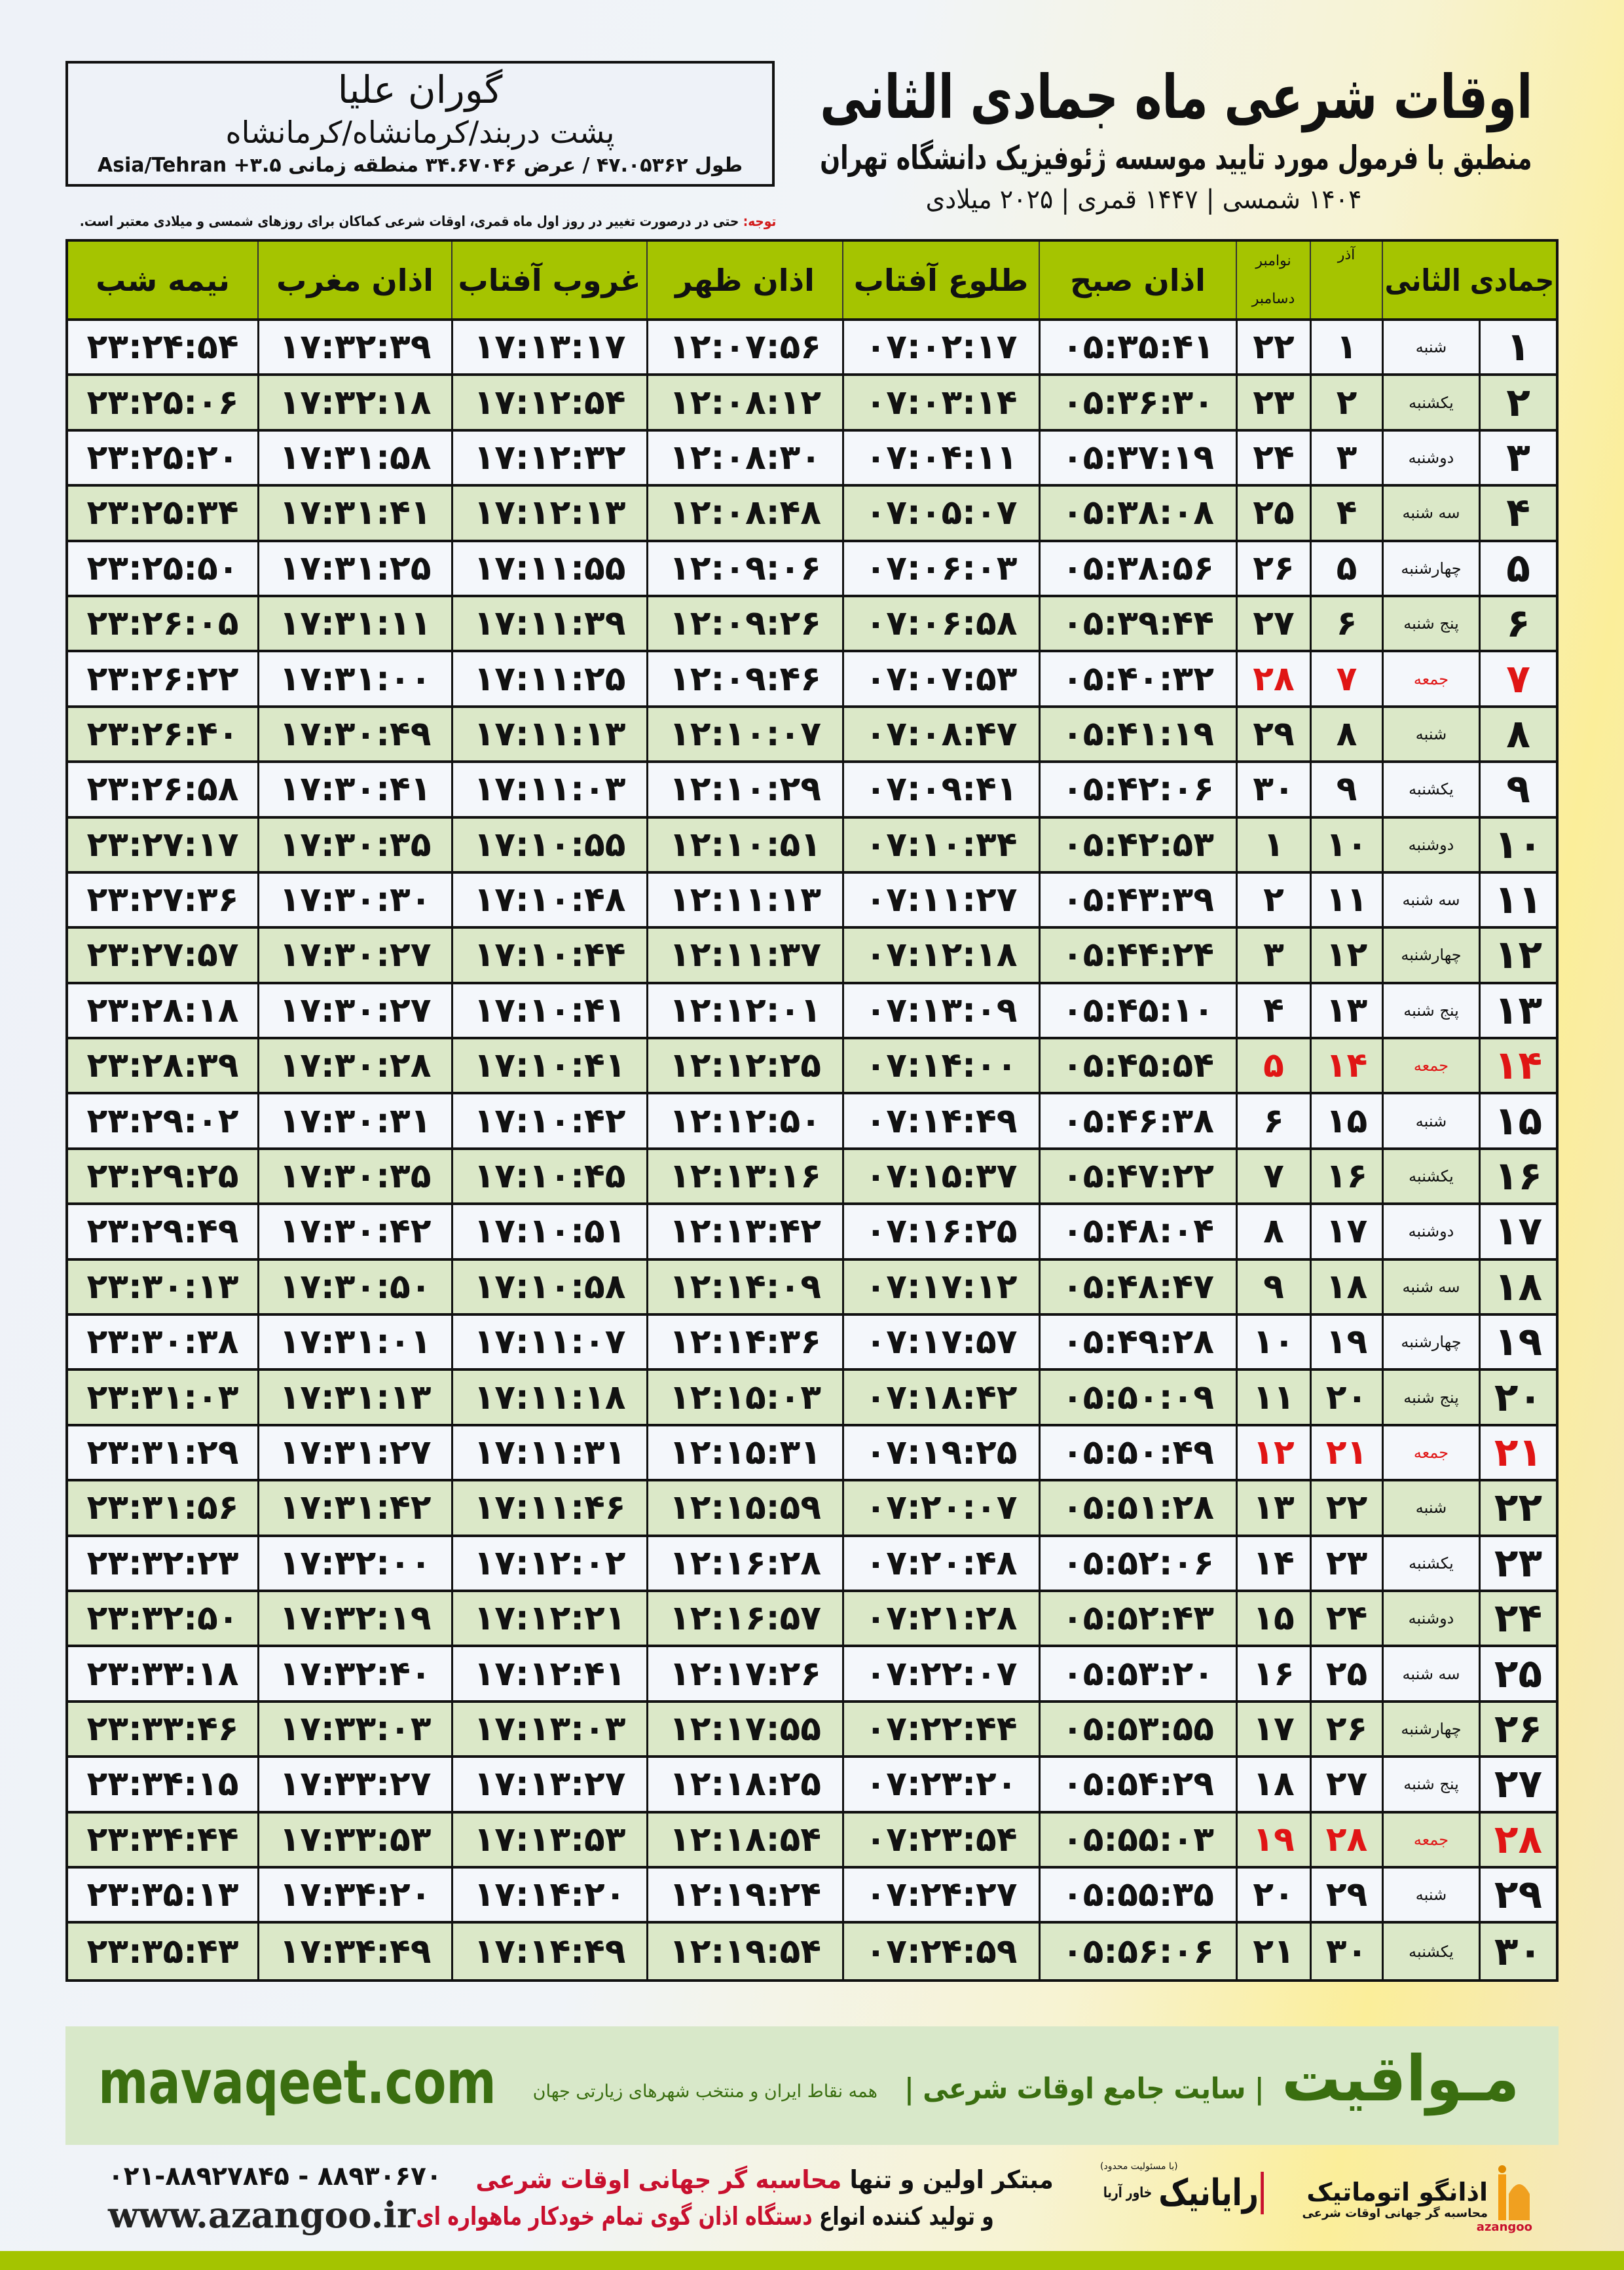  I want to click on cell-ghorub: ۱۷:۱۲:۳۲, so click(548, 458).